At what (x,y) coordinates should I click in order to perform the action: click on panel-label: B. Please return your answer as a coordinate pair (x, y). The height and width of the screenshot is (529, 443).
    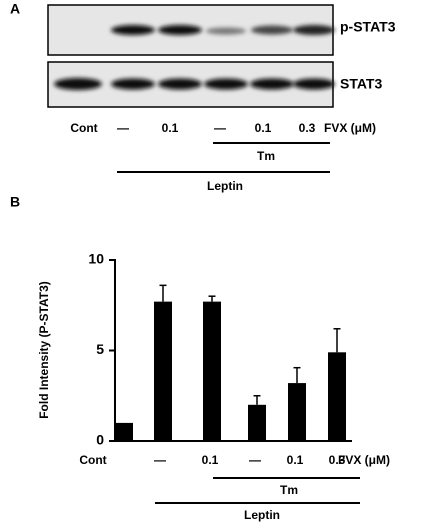
    Looking at the image, I should click on (15, 202).